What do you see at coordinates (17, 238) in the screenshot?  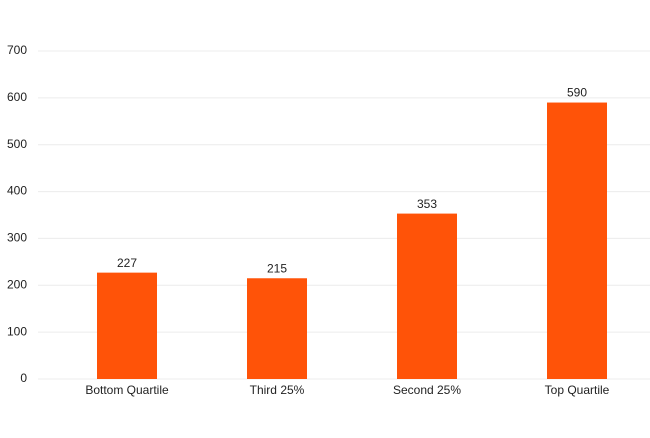 I see `y-tick-label: 300` at bounding box center [17, 238].